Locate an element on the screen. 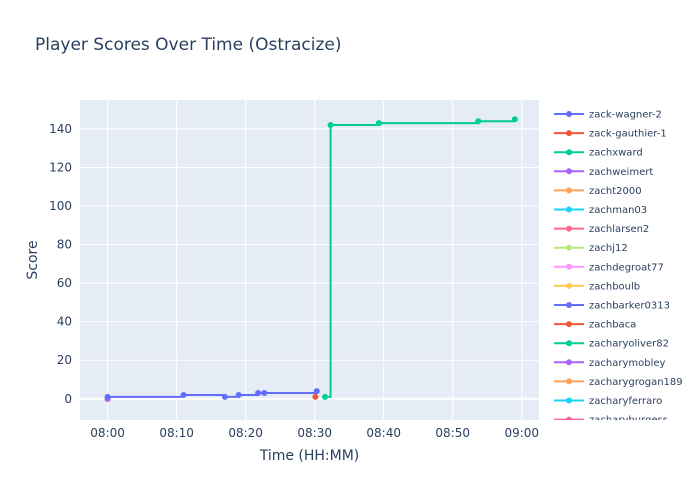  x-tick-label: 08:20 is located at coordinates (245, 433).